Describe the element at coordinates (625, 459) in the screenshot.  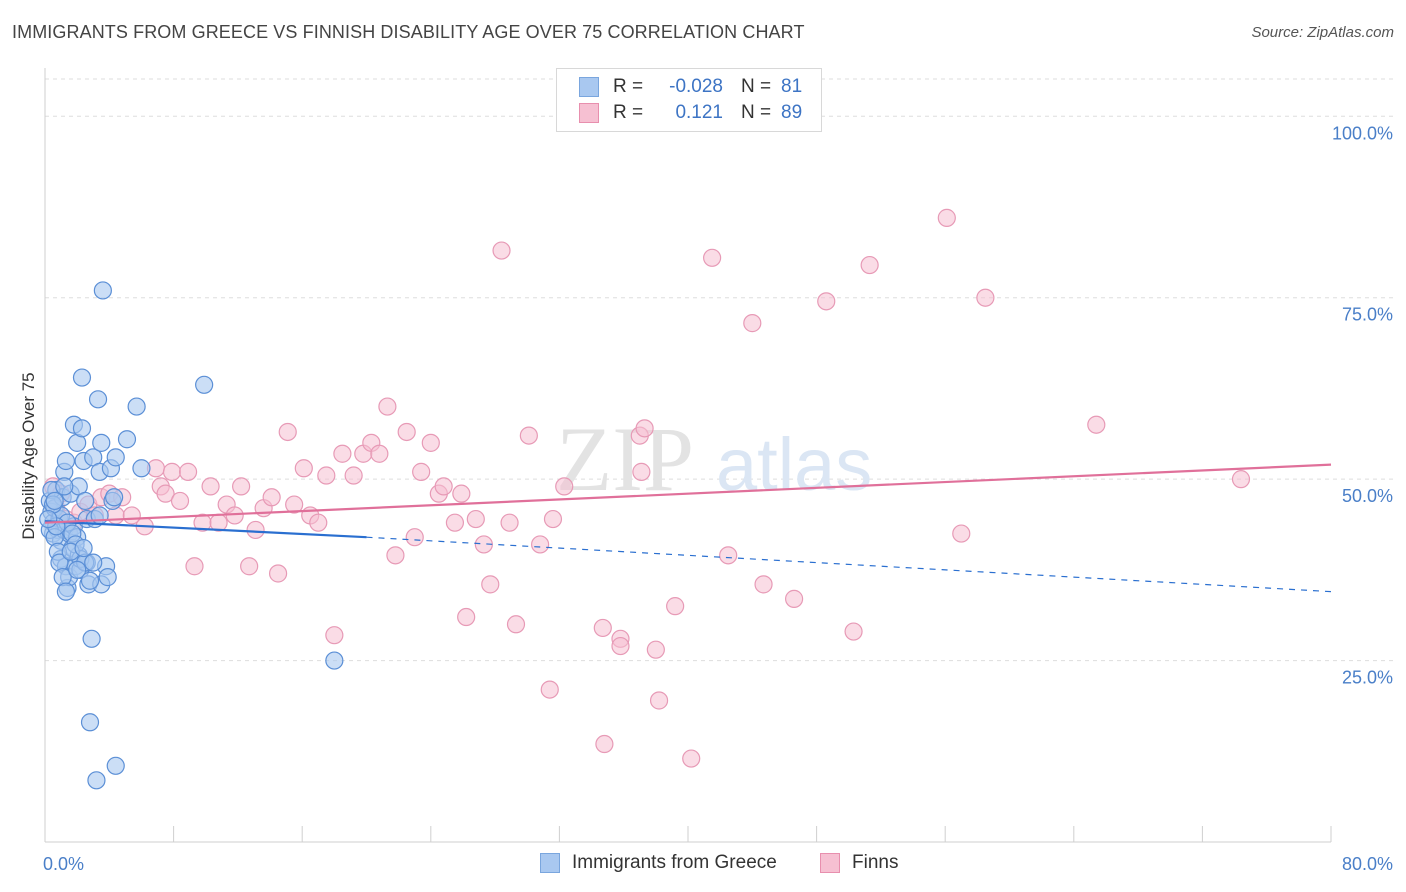
I see `watermark-zip: ZIP` at that location.